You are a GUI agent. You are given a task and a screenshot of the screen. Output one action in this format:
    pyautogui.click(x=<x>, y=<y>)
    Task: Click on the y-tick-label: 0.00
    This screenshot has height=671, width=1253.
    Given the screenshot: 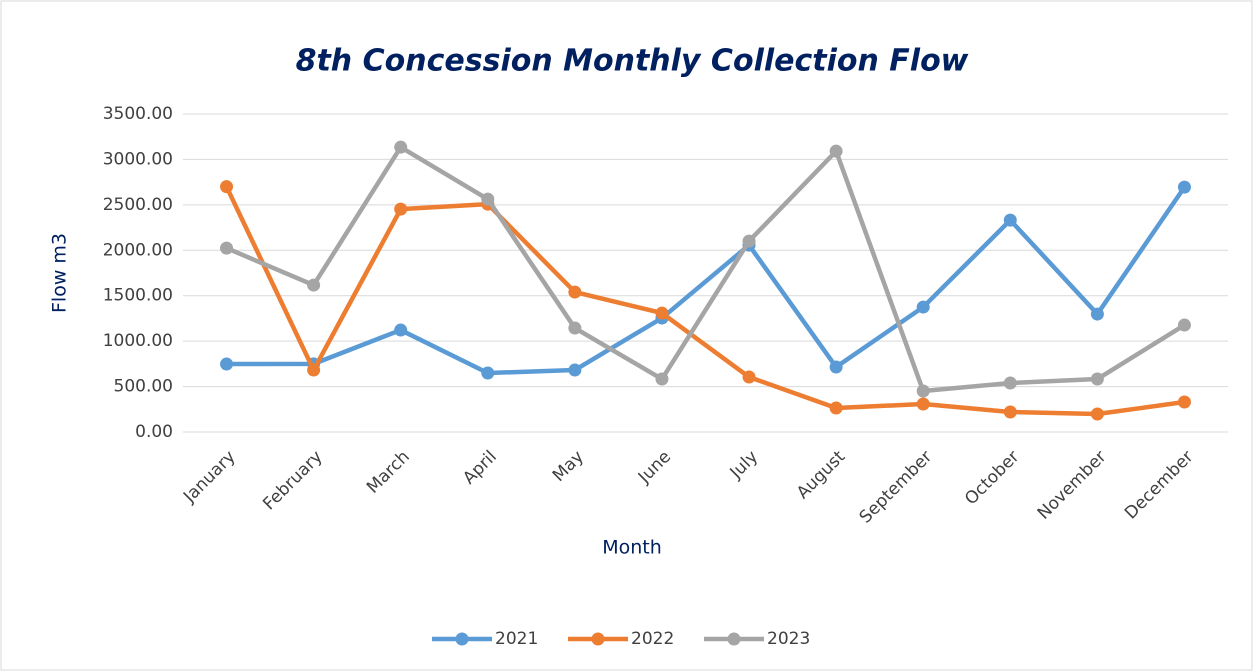 What is the action you would take?
    pyautogui.click(x=154, y=432)
    